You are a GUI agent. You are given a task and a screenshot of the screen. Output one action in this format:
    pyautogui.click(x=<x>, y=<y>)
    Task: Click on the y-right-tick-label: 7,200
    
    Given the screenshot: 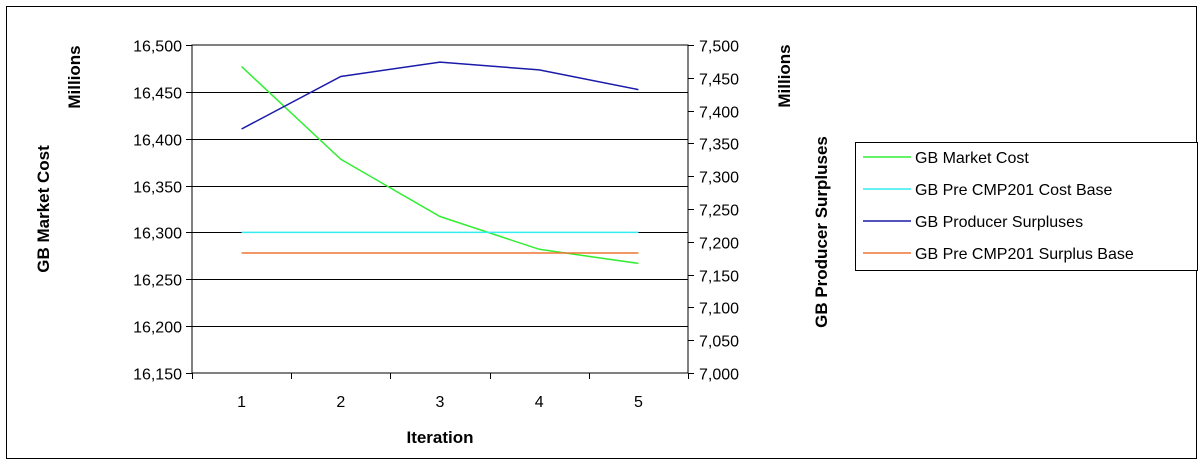 What is the action you would take?
    pyautogui.click(x=719, y=244)
    